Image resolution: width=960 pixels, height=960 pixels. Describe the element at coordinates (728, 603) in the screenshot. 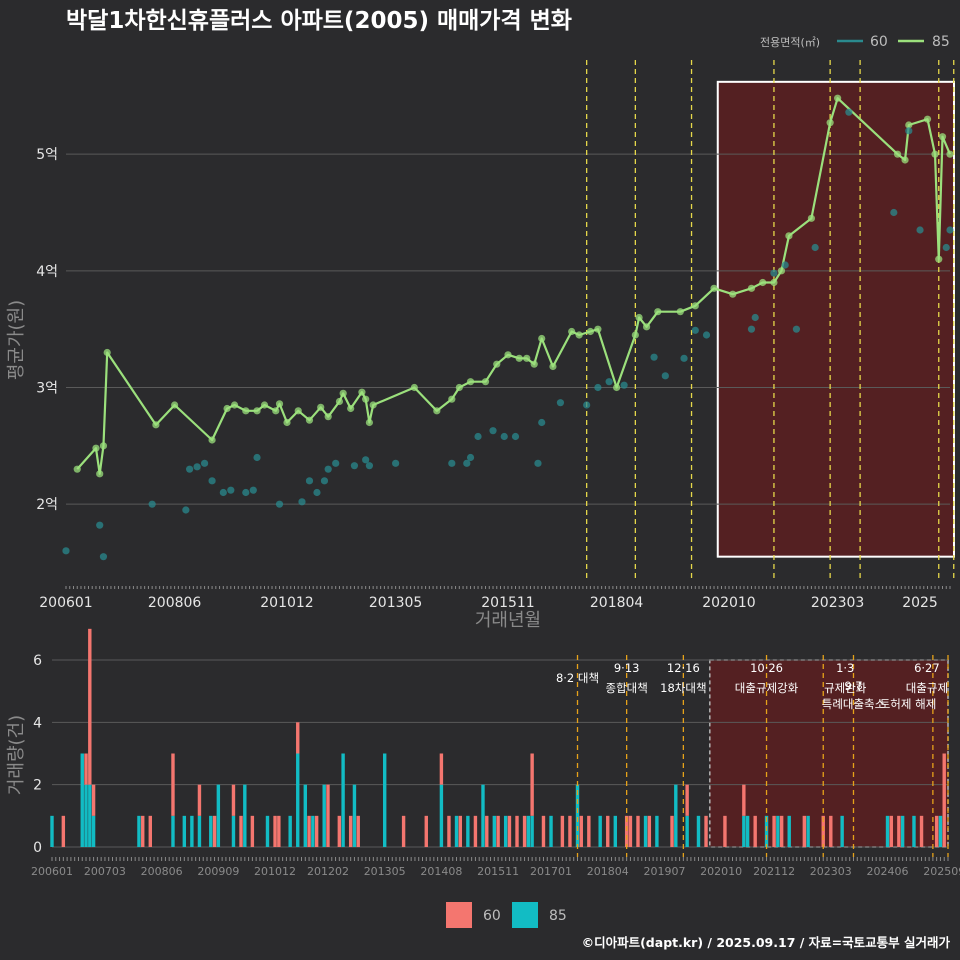

I see `x-tick-label: 202010` at that location.